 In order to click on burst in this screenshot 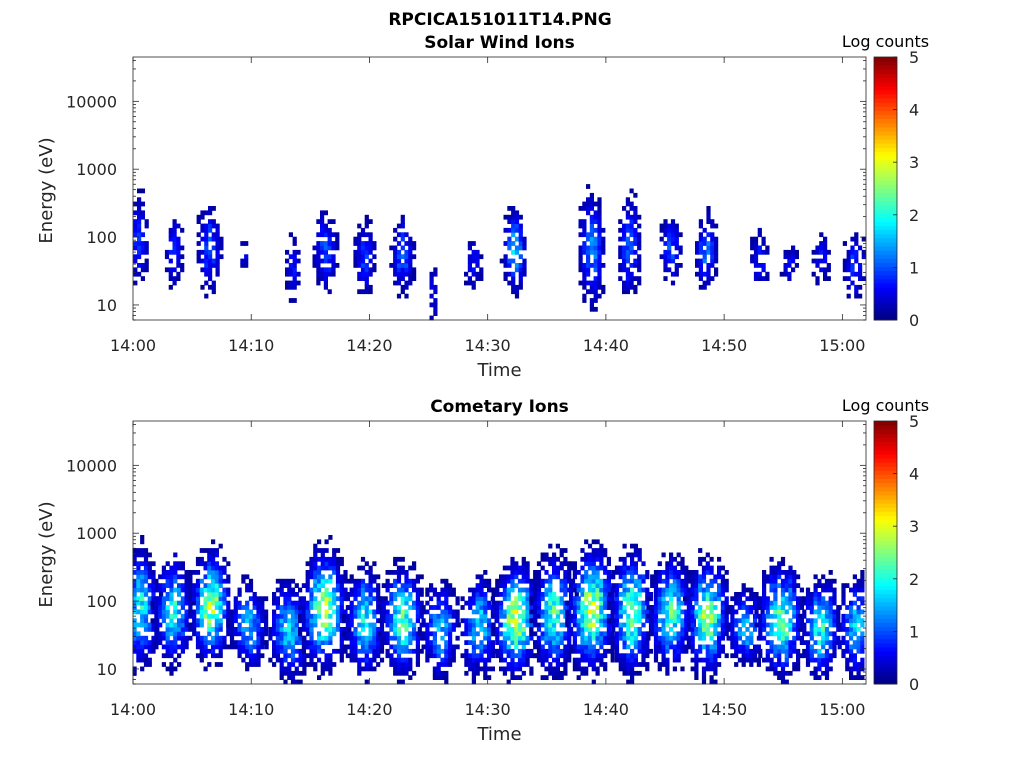, I will do `click(779, 620)`.